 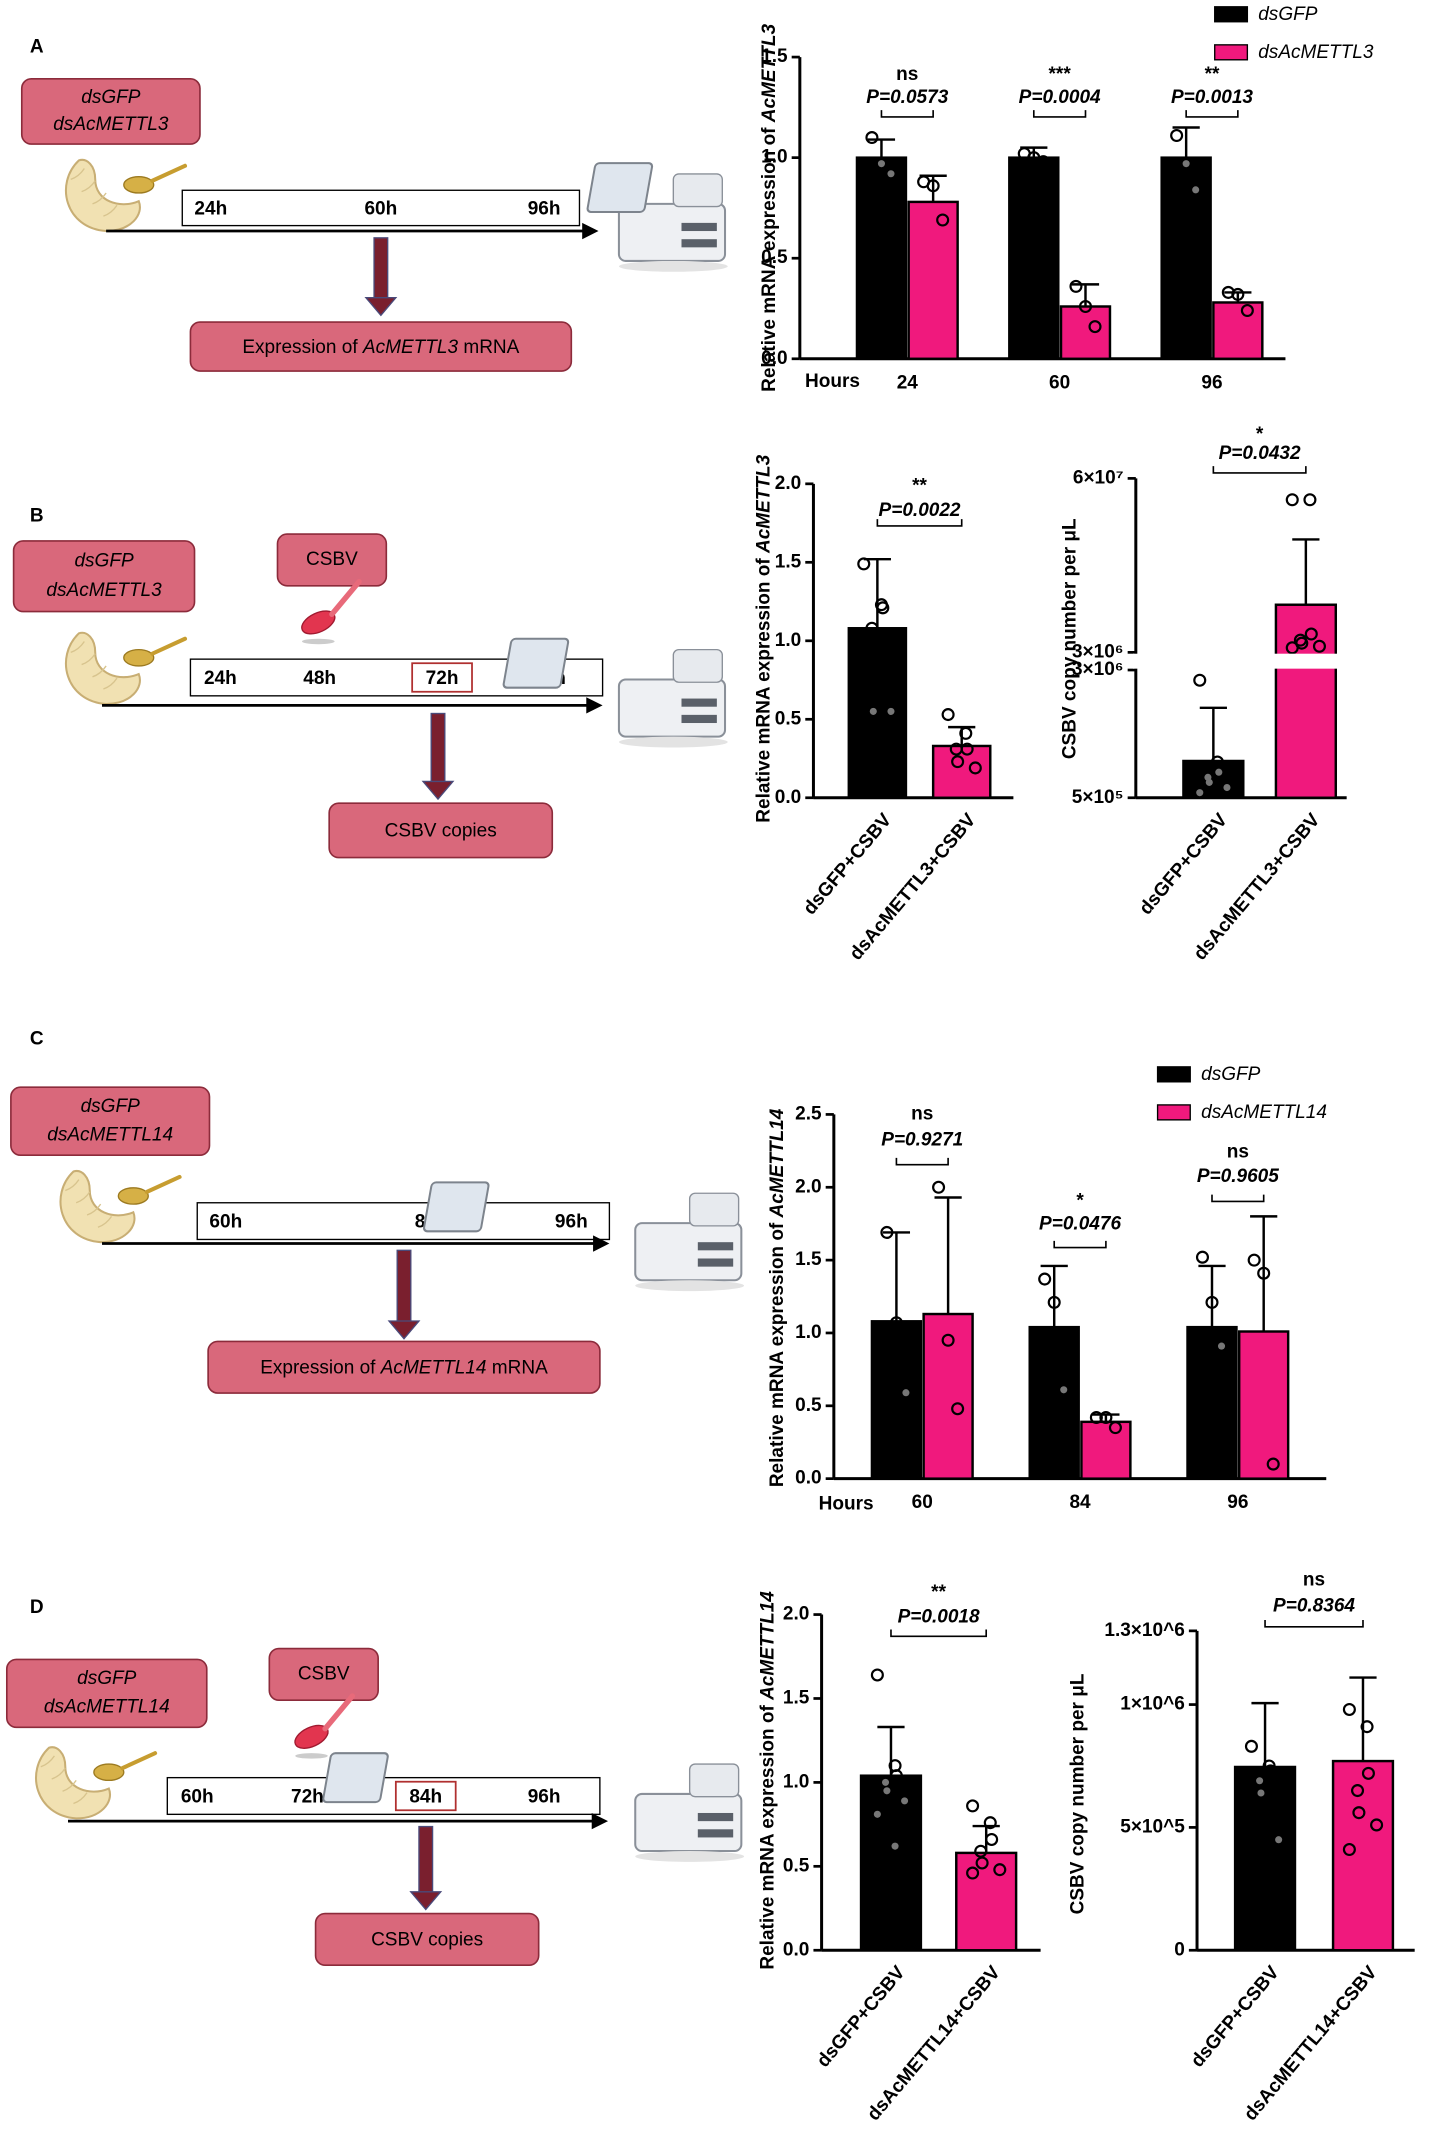 I want to click on p-value-label: P=0.0018, so click(x=939, y=1616).